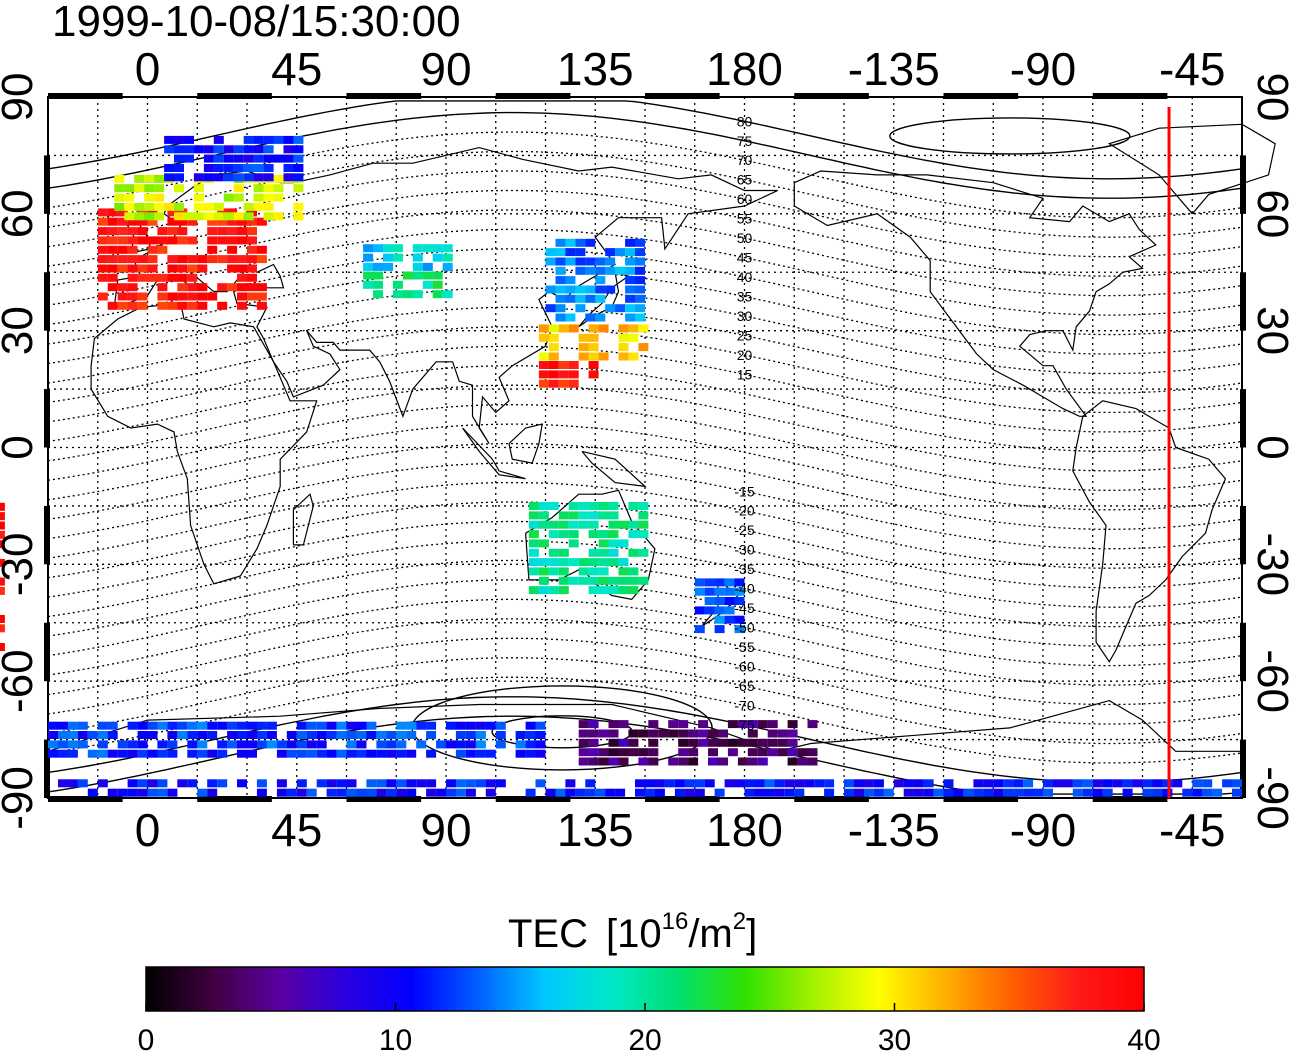 The image size is (1292, 1057). What do you see at coordinates (21, 330) in the screenshot?
I see `left-lat-label: 30` at bounding box center [21, 330].